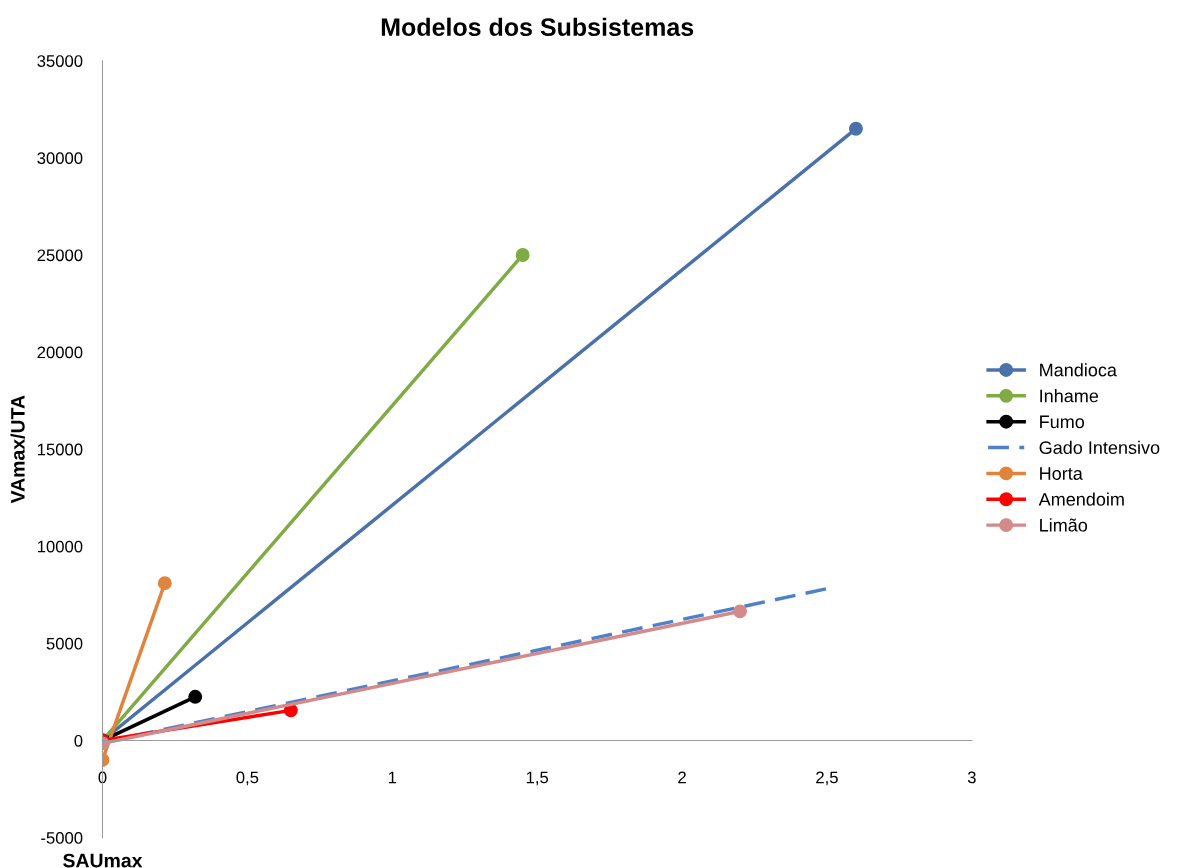 This screenshot has width=1178, height=868. What do you see at coordinates (60, 61) in the screenshot?
I see `y-tick-label: 35000` at bounding box center [60, 61].